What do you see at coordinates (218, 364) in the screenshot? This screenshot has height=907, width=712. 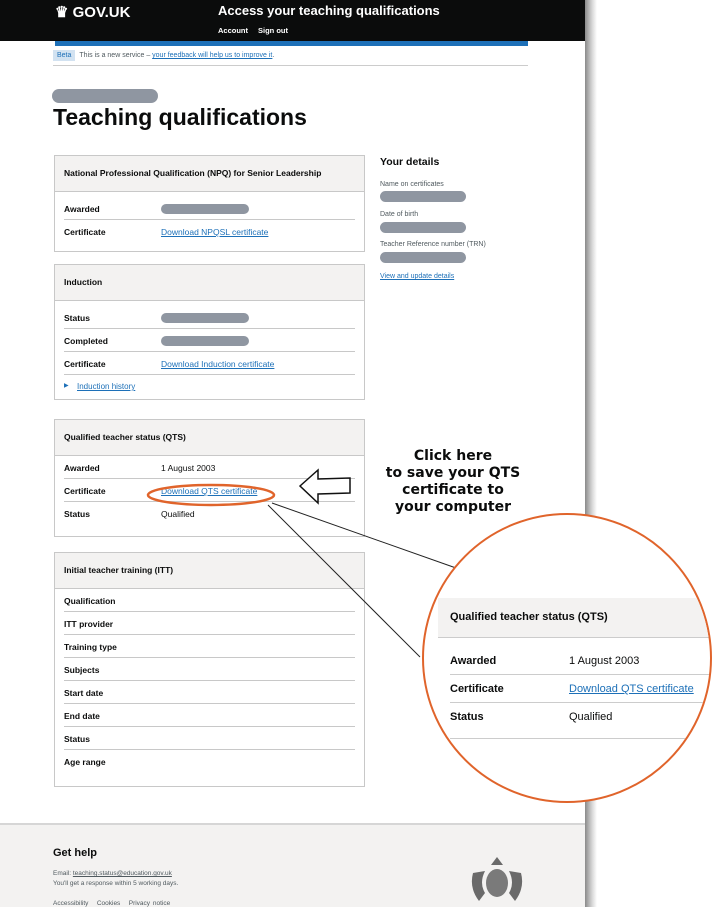 I see `induction-certificate-link: Download Induction certificate` at bounding box center [218, 364].